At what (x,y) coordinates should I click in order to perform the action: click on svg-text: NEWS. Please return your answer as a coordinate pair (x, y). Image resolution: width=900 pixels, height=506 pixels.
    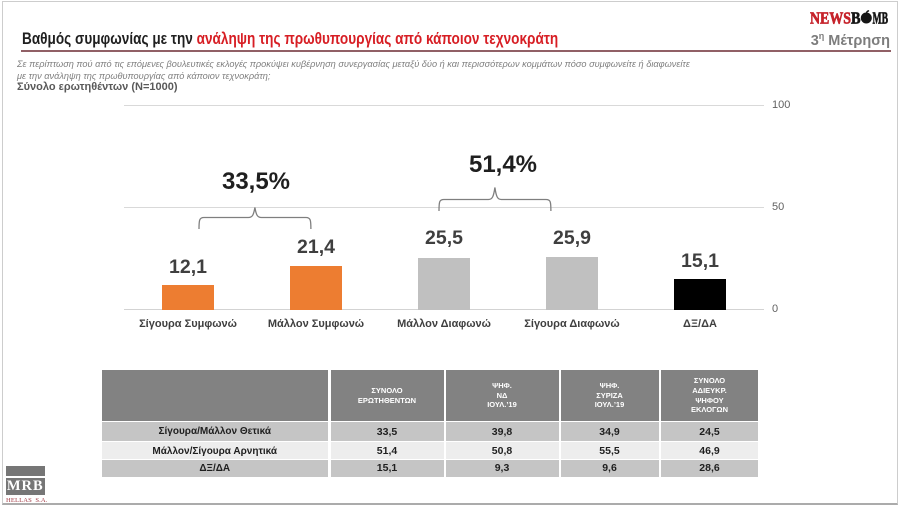
    Looking at the image, I should click on (830, 18).